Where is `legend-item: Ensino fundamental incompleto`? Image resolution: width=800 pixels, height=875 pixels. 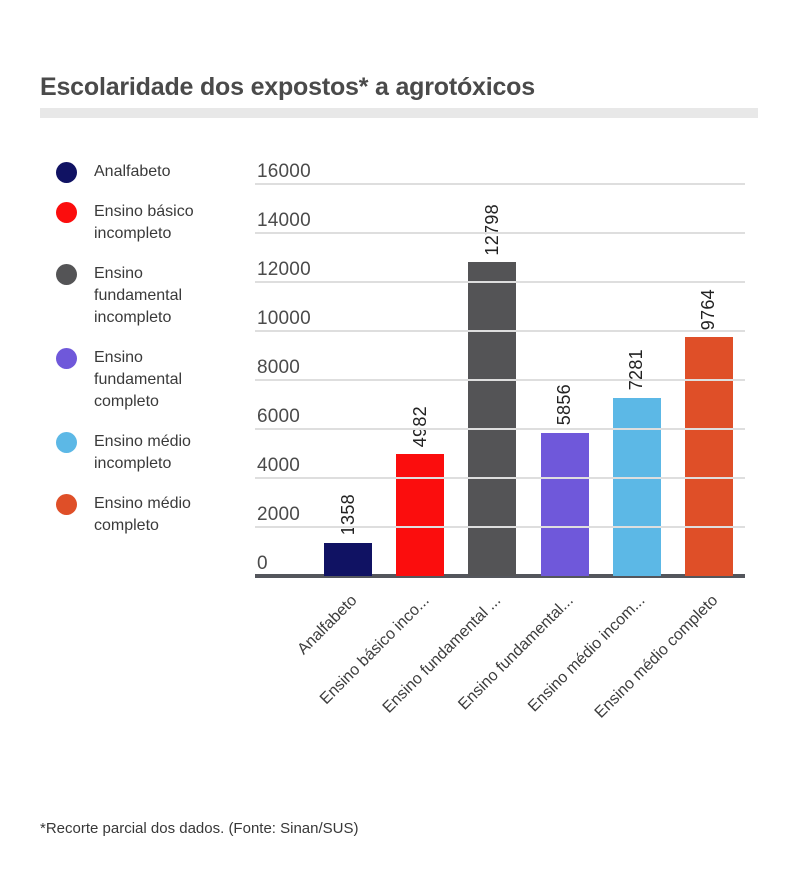
legend-item: Ensino fundamental incompleto is located at coordinates (136, 296).